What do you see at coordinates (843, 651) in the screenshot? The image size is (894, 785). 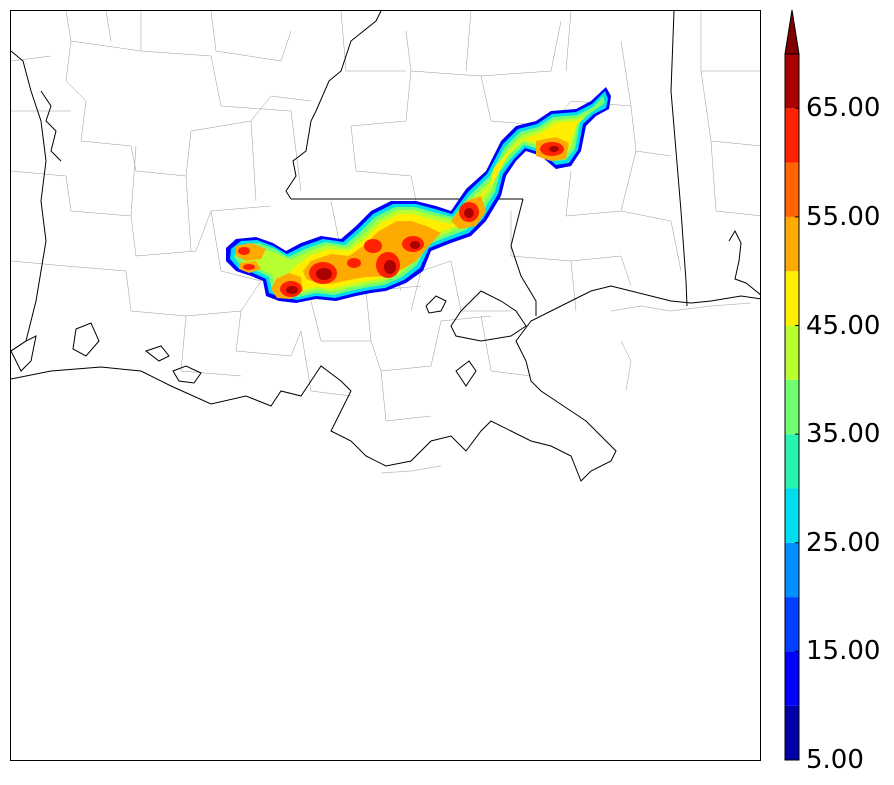 I see `colorbar-tick-label: 15.00` at bounding box center [843, 651].